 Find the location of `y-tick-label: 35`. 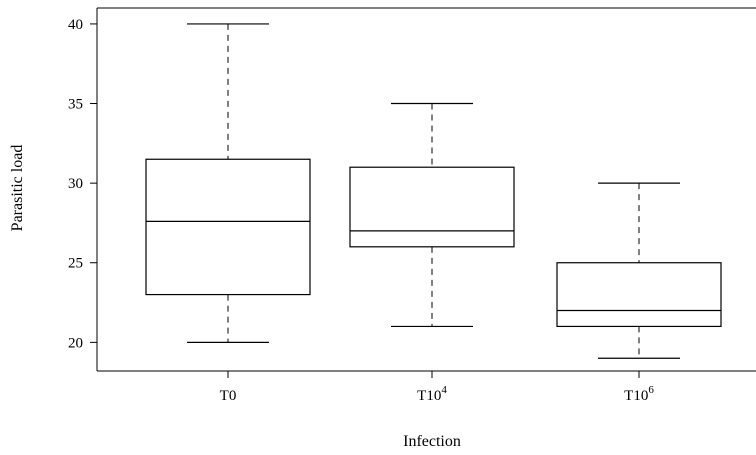

y-tick-label: 35 is located at coordinates (75, 105).